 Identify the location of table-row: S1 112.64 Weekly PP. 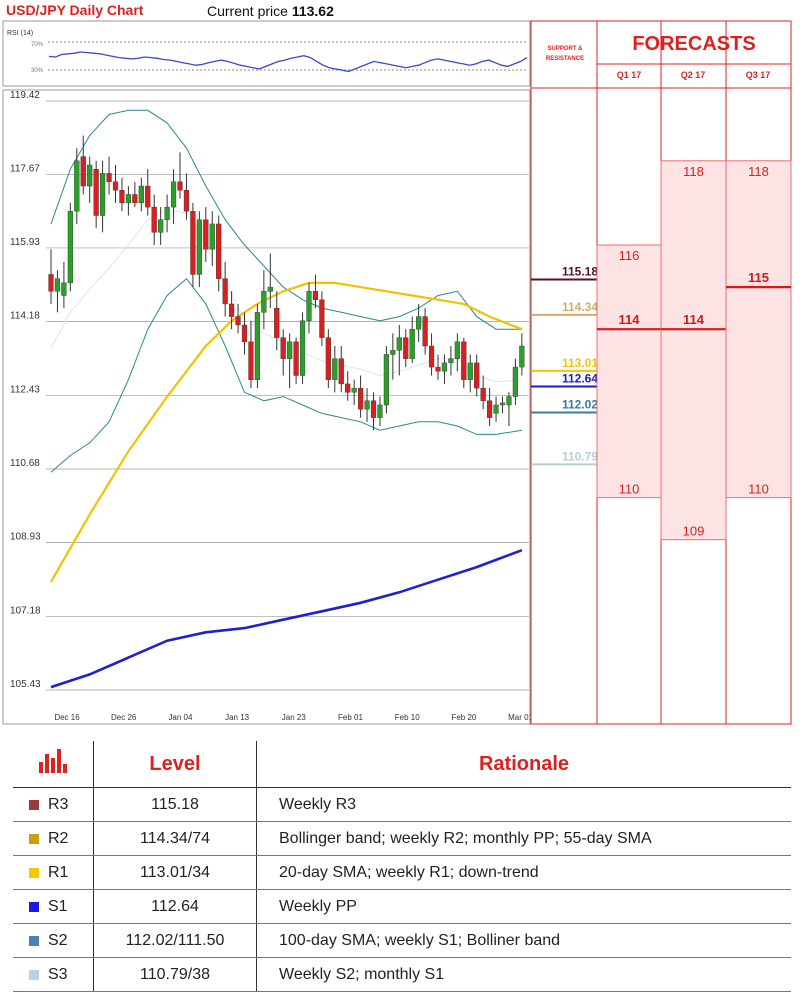
(402, 906).